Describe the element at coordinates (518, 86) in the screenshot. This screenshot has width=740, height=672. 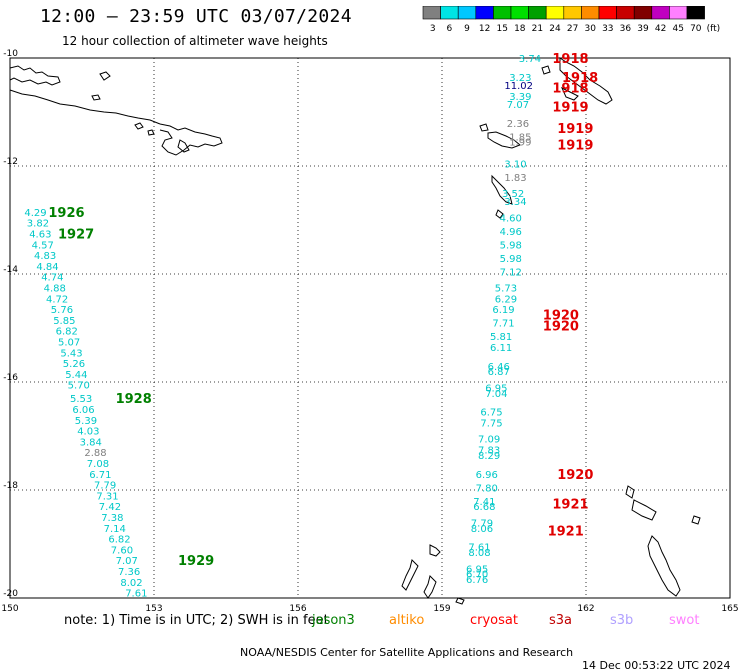
I see `swh-value-label: 11.02` at that location.